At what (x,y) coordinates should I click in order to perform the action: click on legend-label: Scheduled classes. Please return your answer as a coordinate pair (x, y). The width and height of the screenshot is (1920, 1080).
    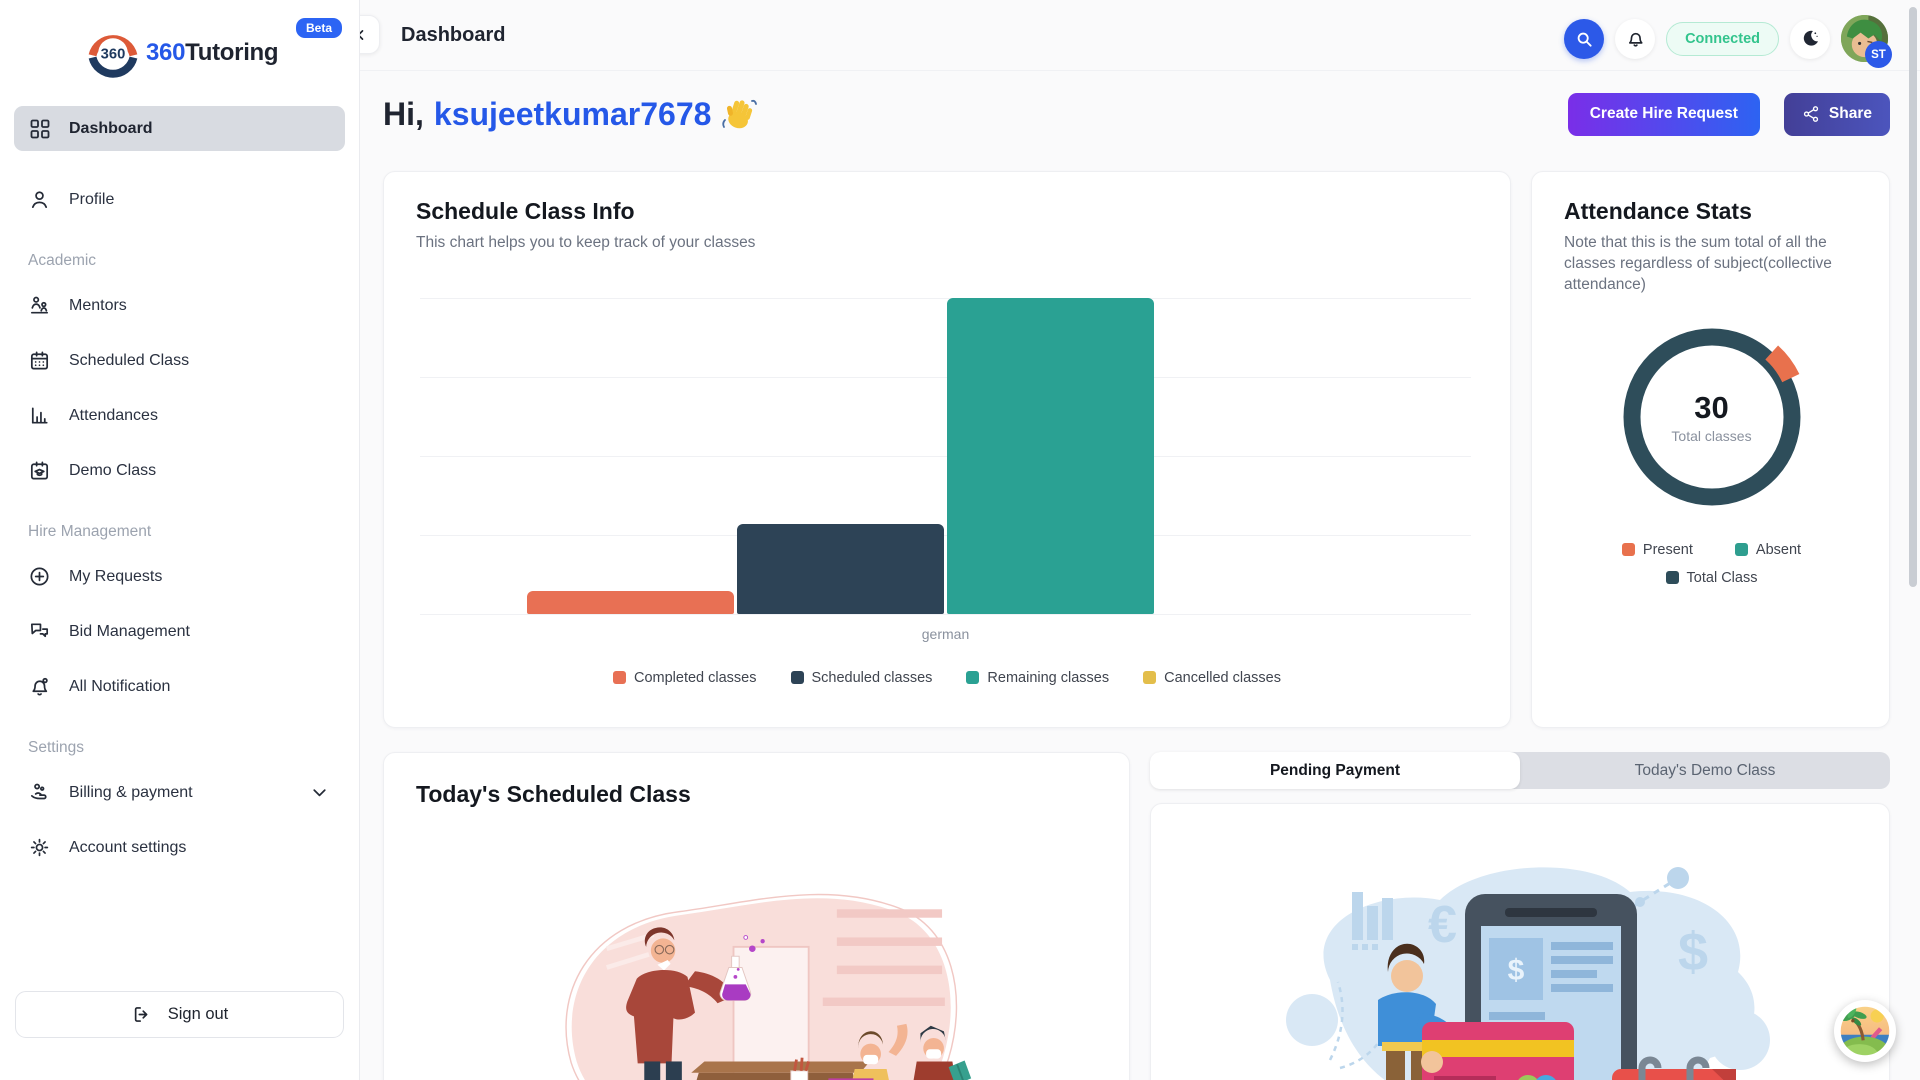
    Looking at the image, I should click on (872, 677).